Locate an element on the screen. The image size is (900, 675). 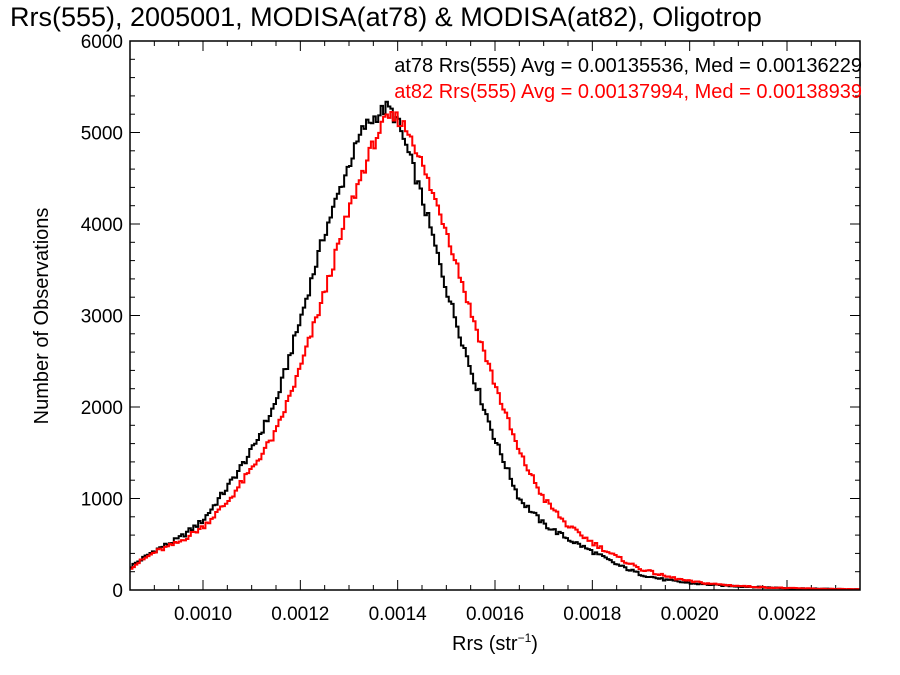
x-tick-label: 0.0016 is located at coordinates (495, 614).